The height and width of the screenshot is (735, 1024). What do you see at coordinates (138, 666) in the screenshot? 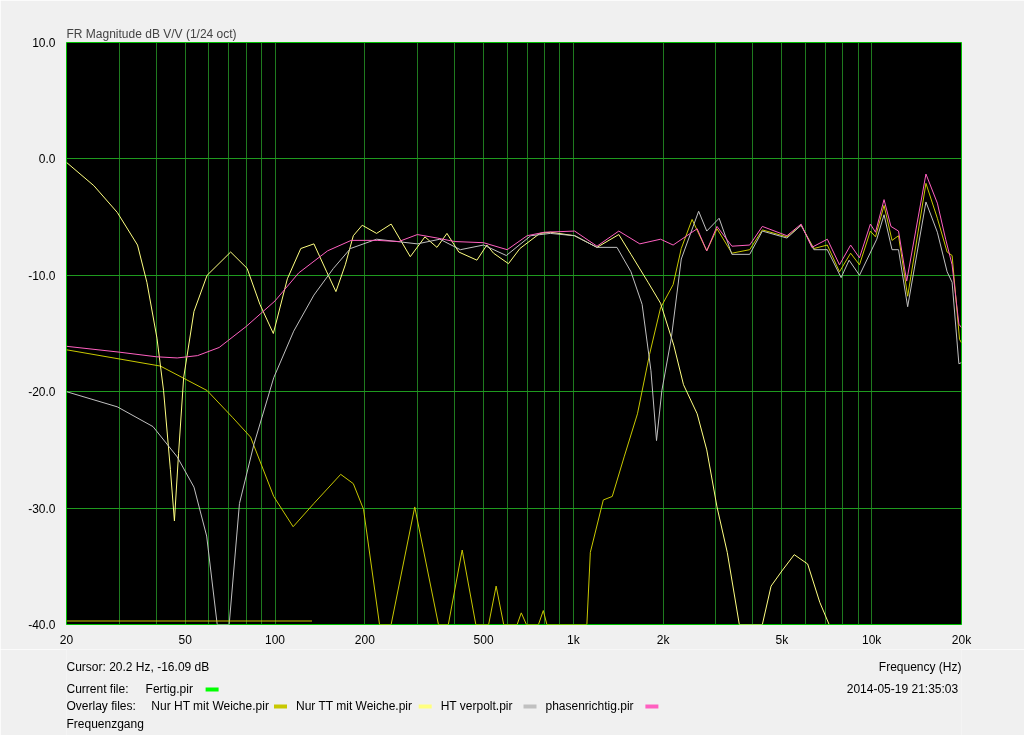
I see `text: Cursor: 20.2 Hz, -16.09 dB` at bounding box center [138, 666].